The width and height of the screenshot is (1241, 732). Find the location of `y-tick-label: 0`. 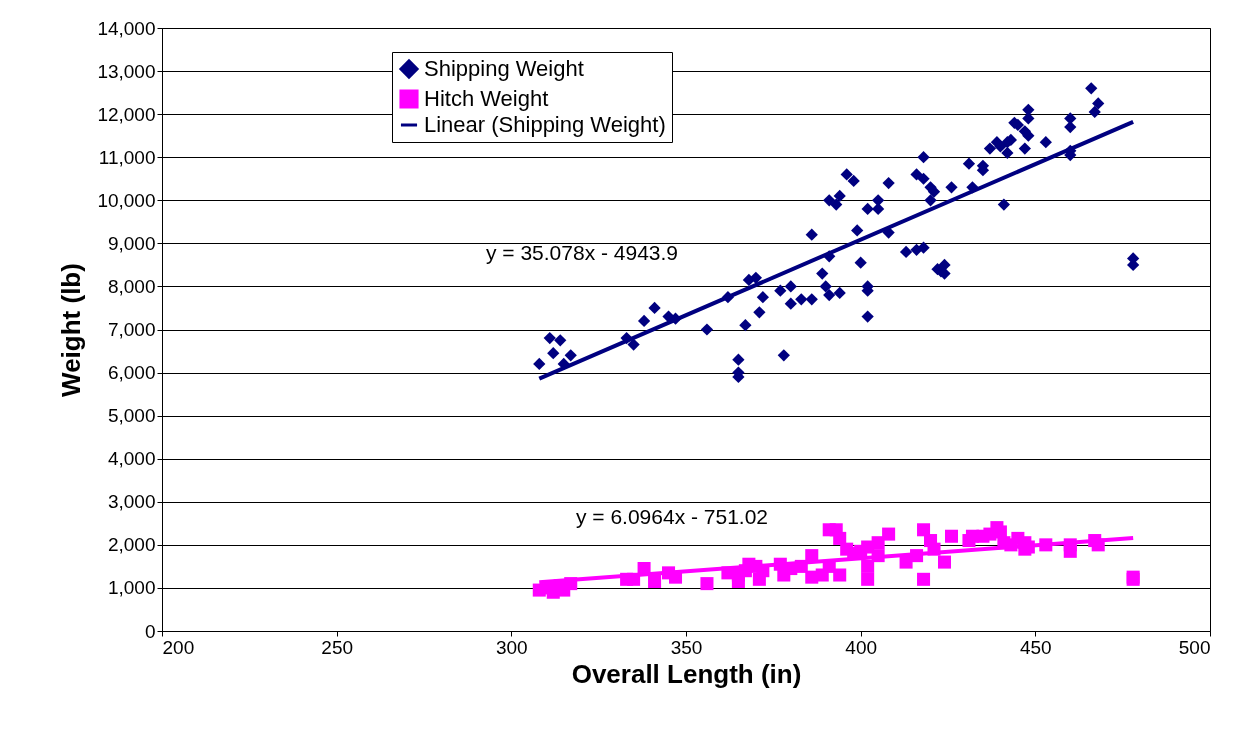

y-tick-label: 0 is located at coordinates (150, 631).